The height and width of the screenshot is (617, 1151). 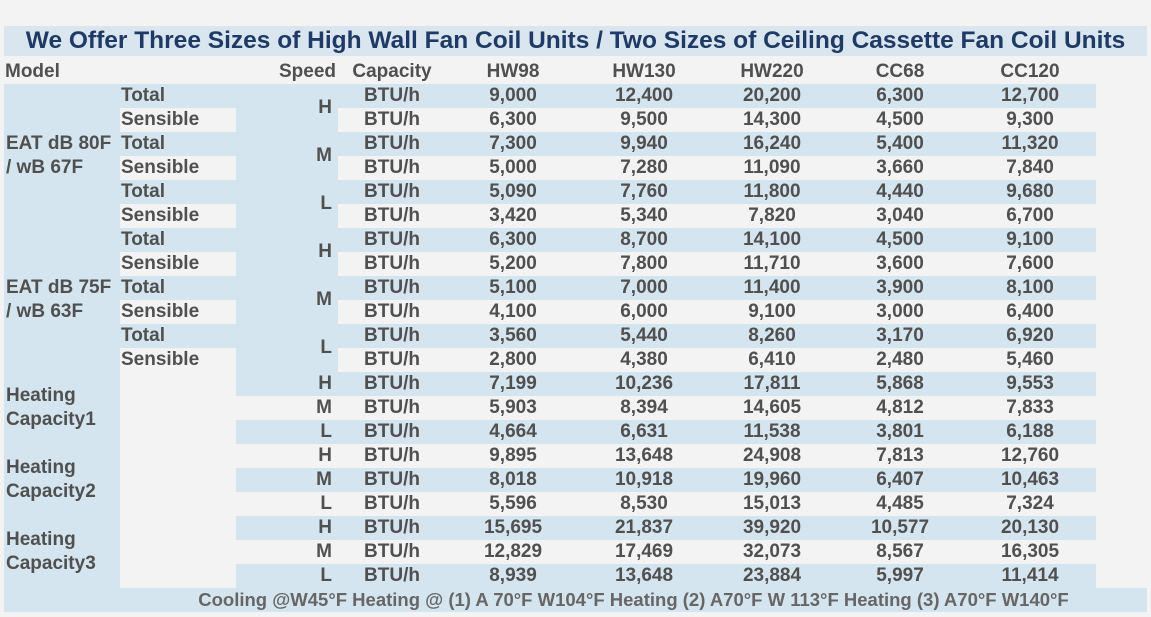 What do you see at coordinates (644, 432) in the screenshot?
I see `value-cell: 6,631` at bounding box center [644, 432].